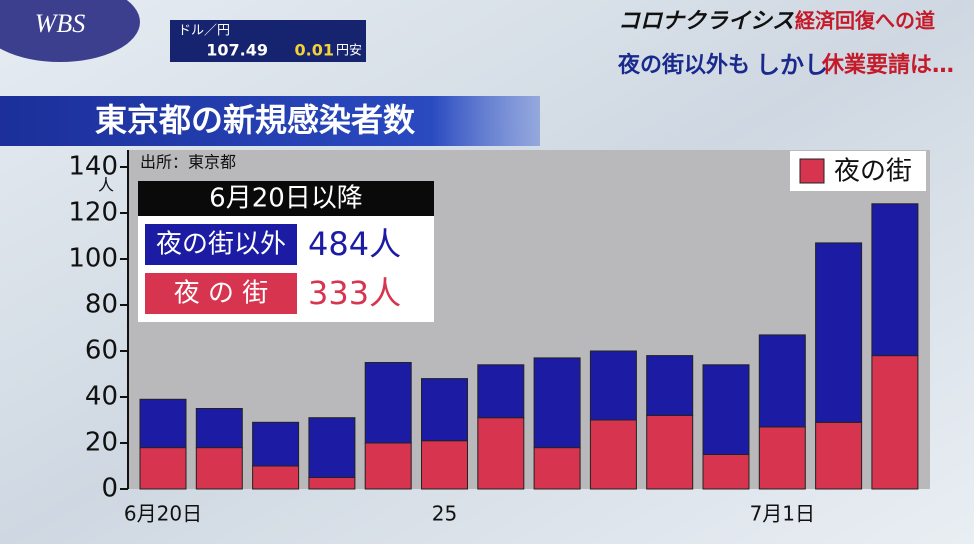 This screenshot has height=544, width=974. I want to click on x-tick-label: 6月20日, so click(163, 514).